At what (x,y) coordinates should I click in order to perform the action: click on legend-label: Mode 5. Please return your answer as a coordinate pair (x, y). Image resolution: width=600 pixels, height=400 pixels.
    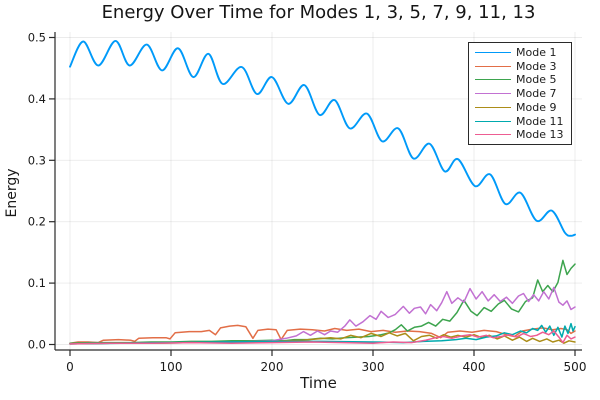
    Looking at the image, I should click on (536, 80).